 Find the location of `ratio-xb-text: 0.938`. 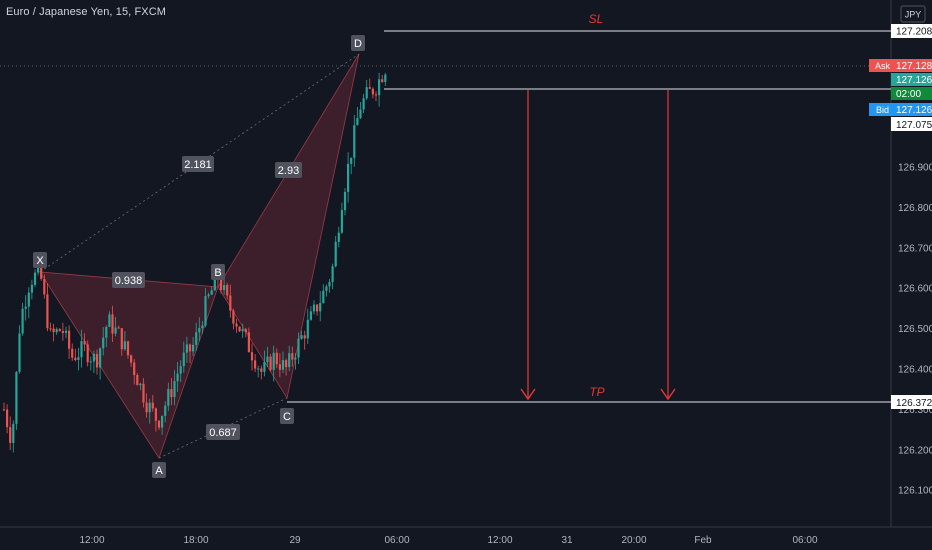

ratio-xb-text: 0.938 is located at coordinates (129, 281).